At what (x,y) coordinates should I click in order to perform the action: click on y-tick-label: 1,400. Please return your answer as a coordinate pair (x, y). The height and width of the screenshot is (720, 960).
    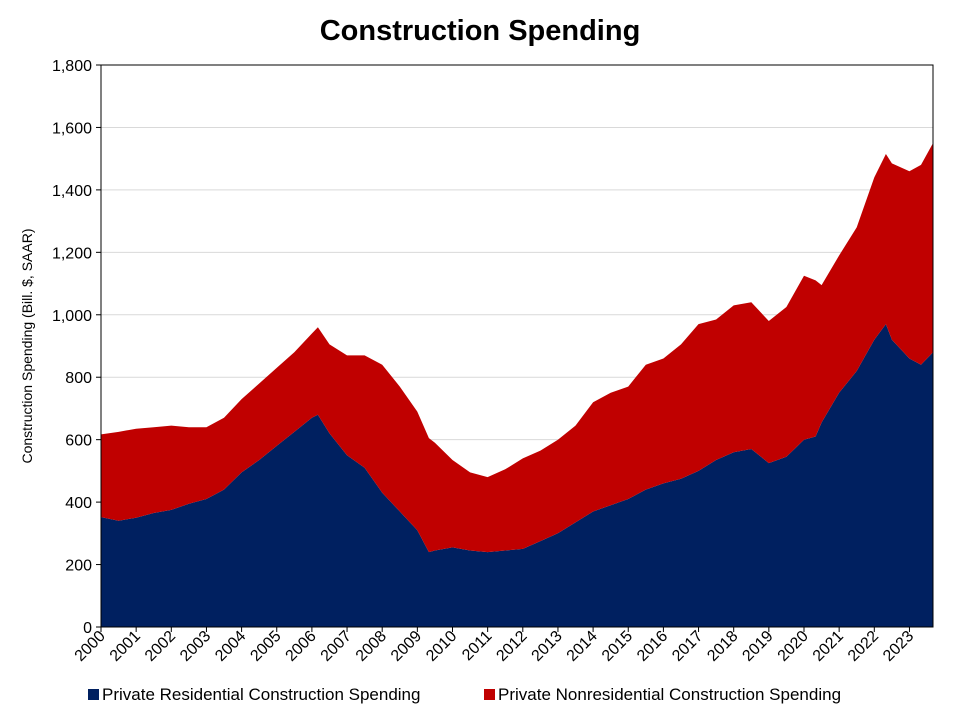
    Looking at the image, I should click on (72, 191).